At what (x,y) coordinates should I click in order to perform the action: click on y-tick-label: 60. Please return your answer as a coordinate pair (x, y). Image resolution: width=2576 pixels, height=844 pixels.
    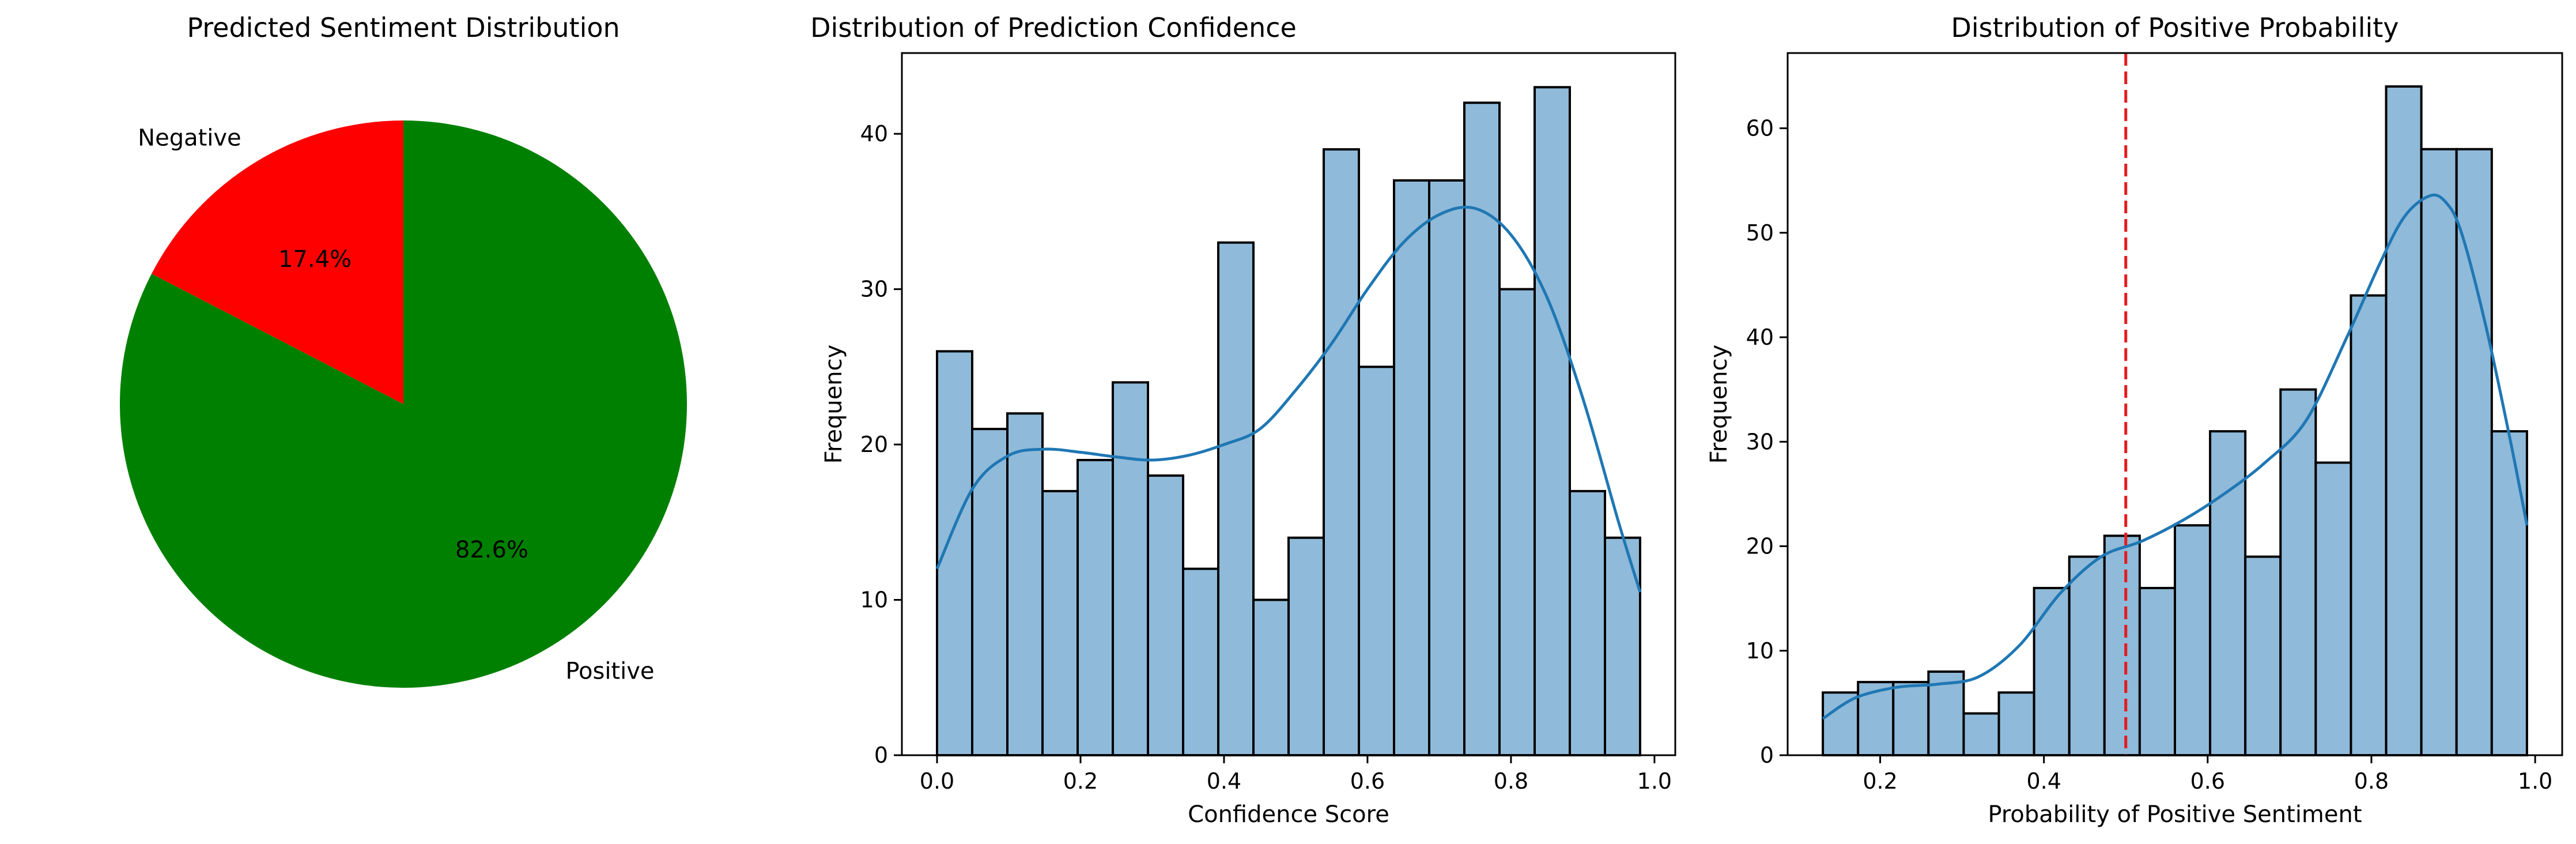
    Looking at the image, I should click on (1760, 128).